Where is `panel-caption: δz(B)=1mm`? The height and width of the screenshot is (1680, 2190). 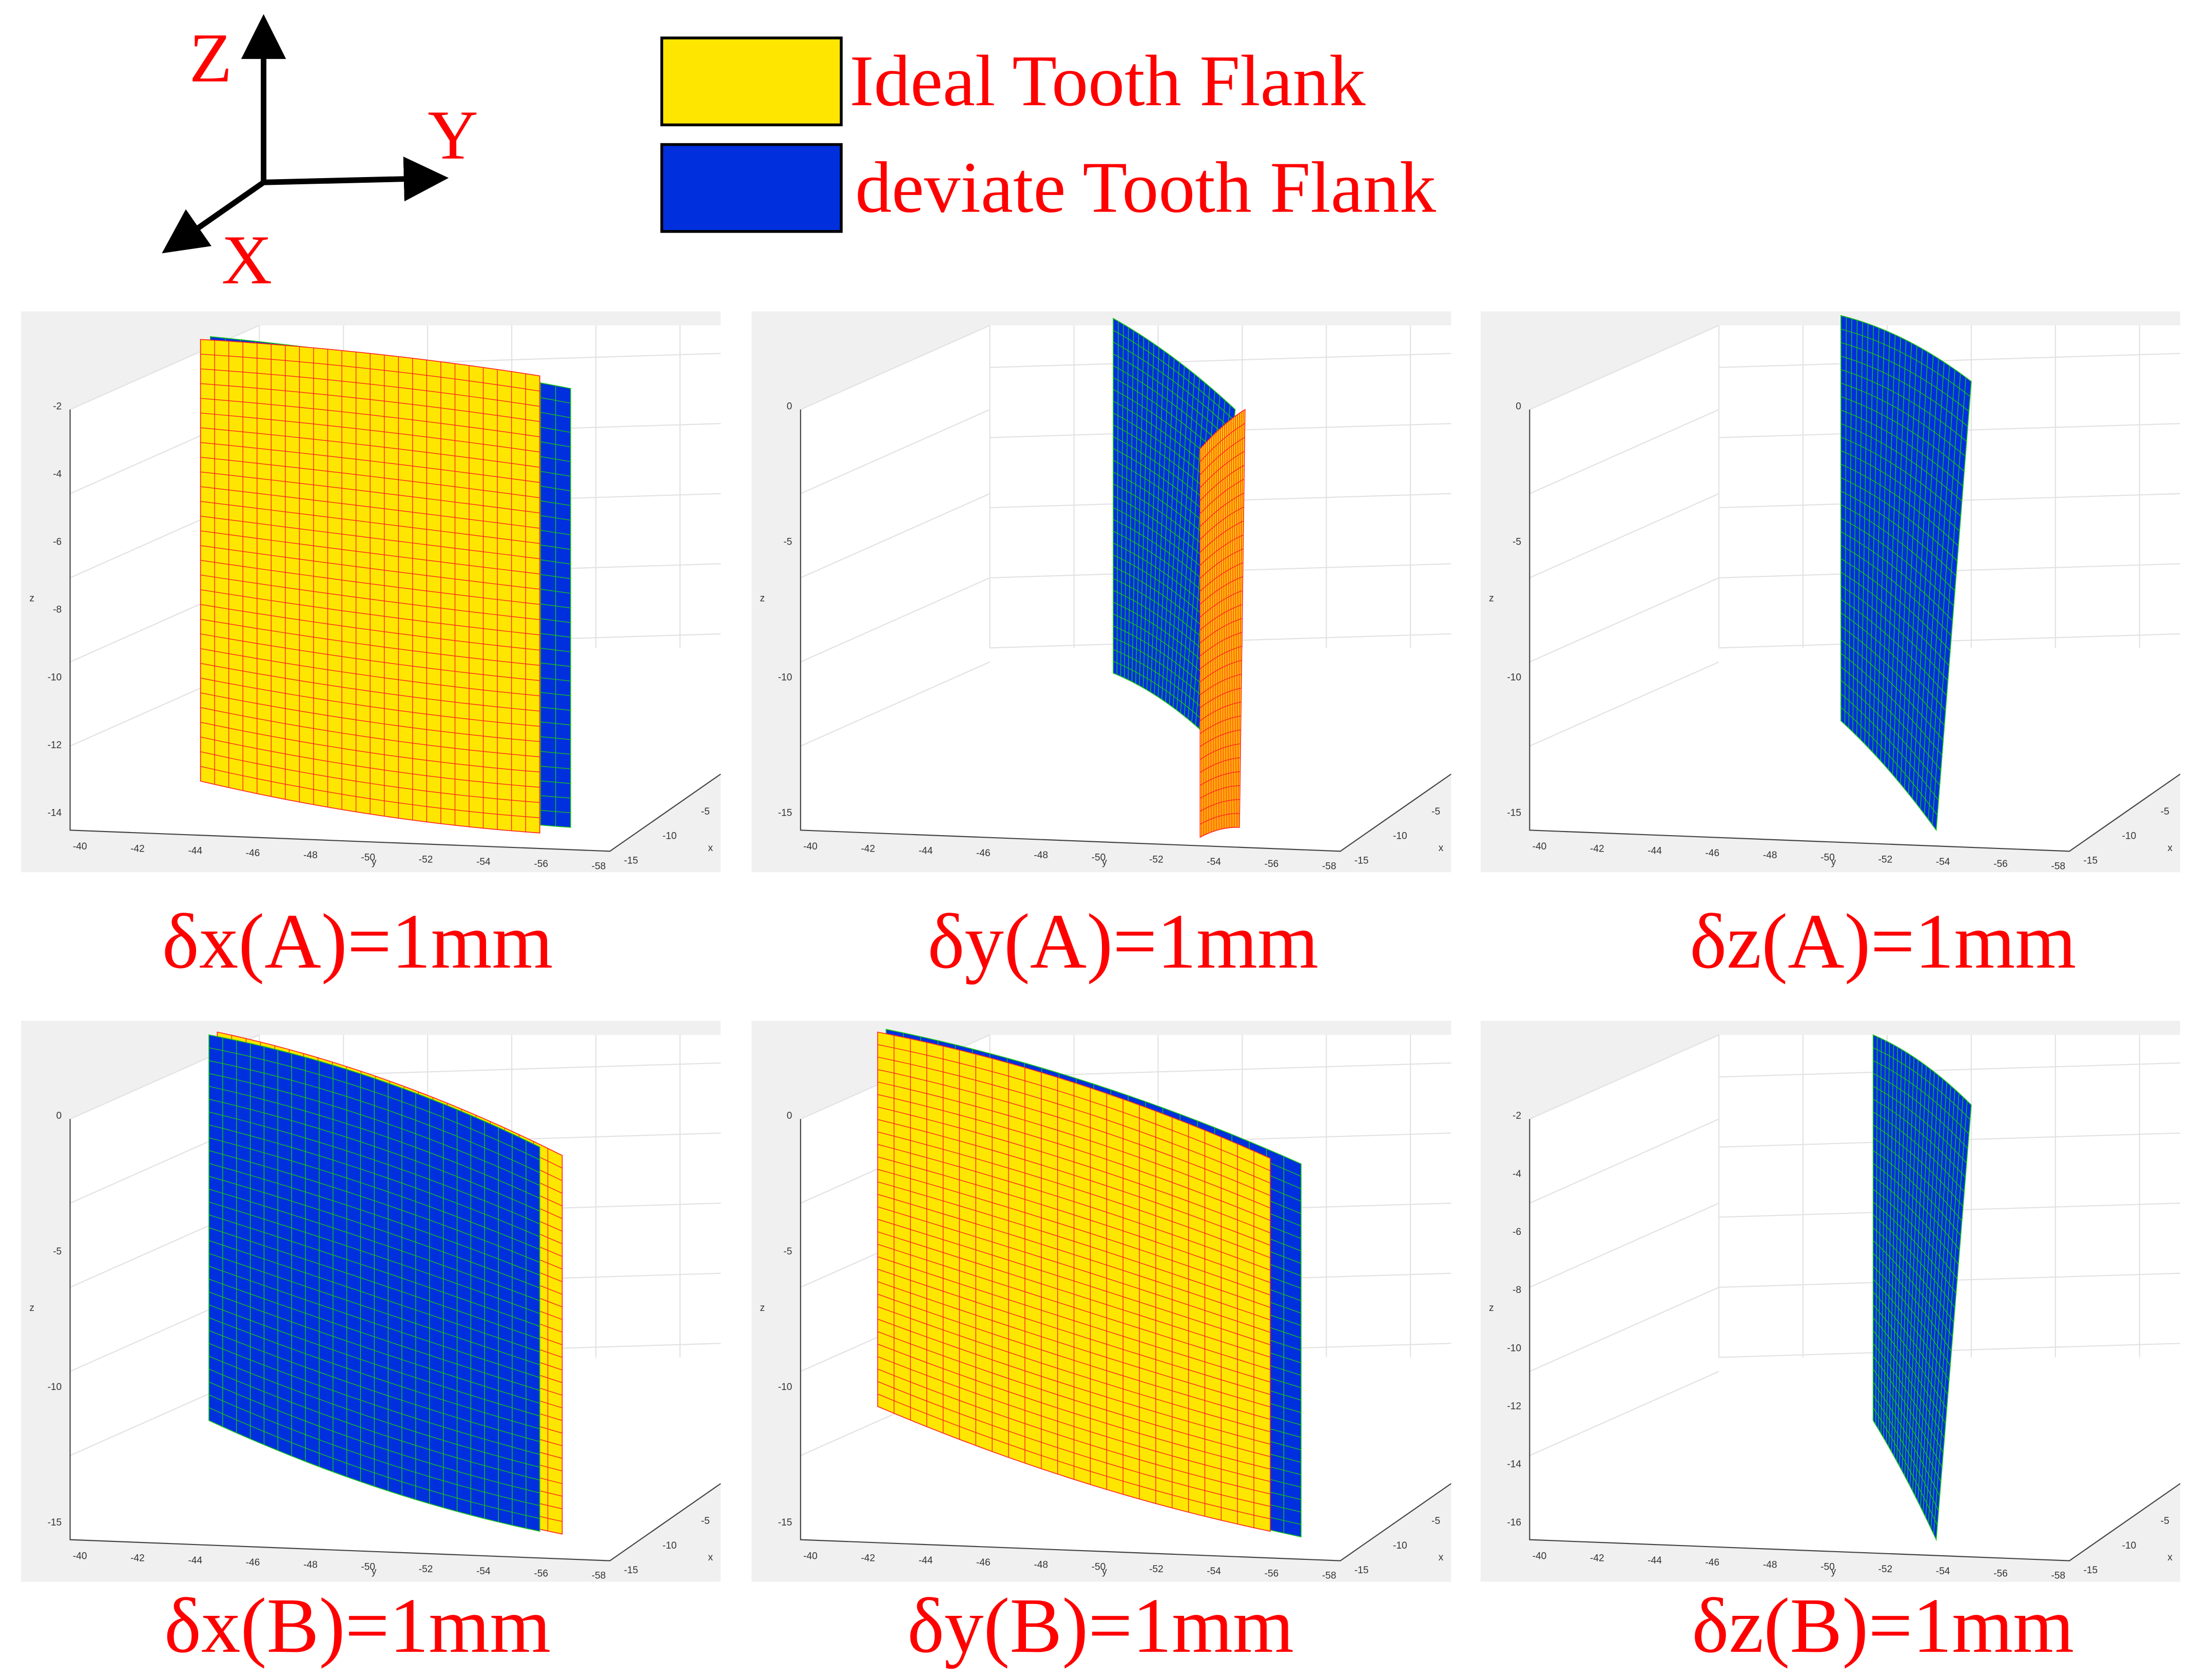 panel-caption: δz(B)=1mm is located at coordinates (1883, 1625).